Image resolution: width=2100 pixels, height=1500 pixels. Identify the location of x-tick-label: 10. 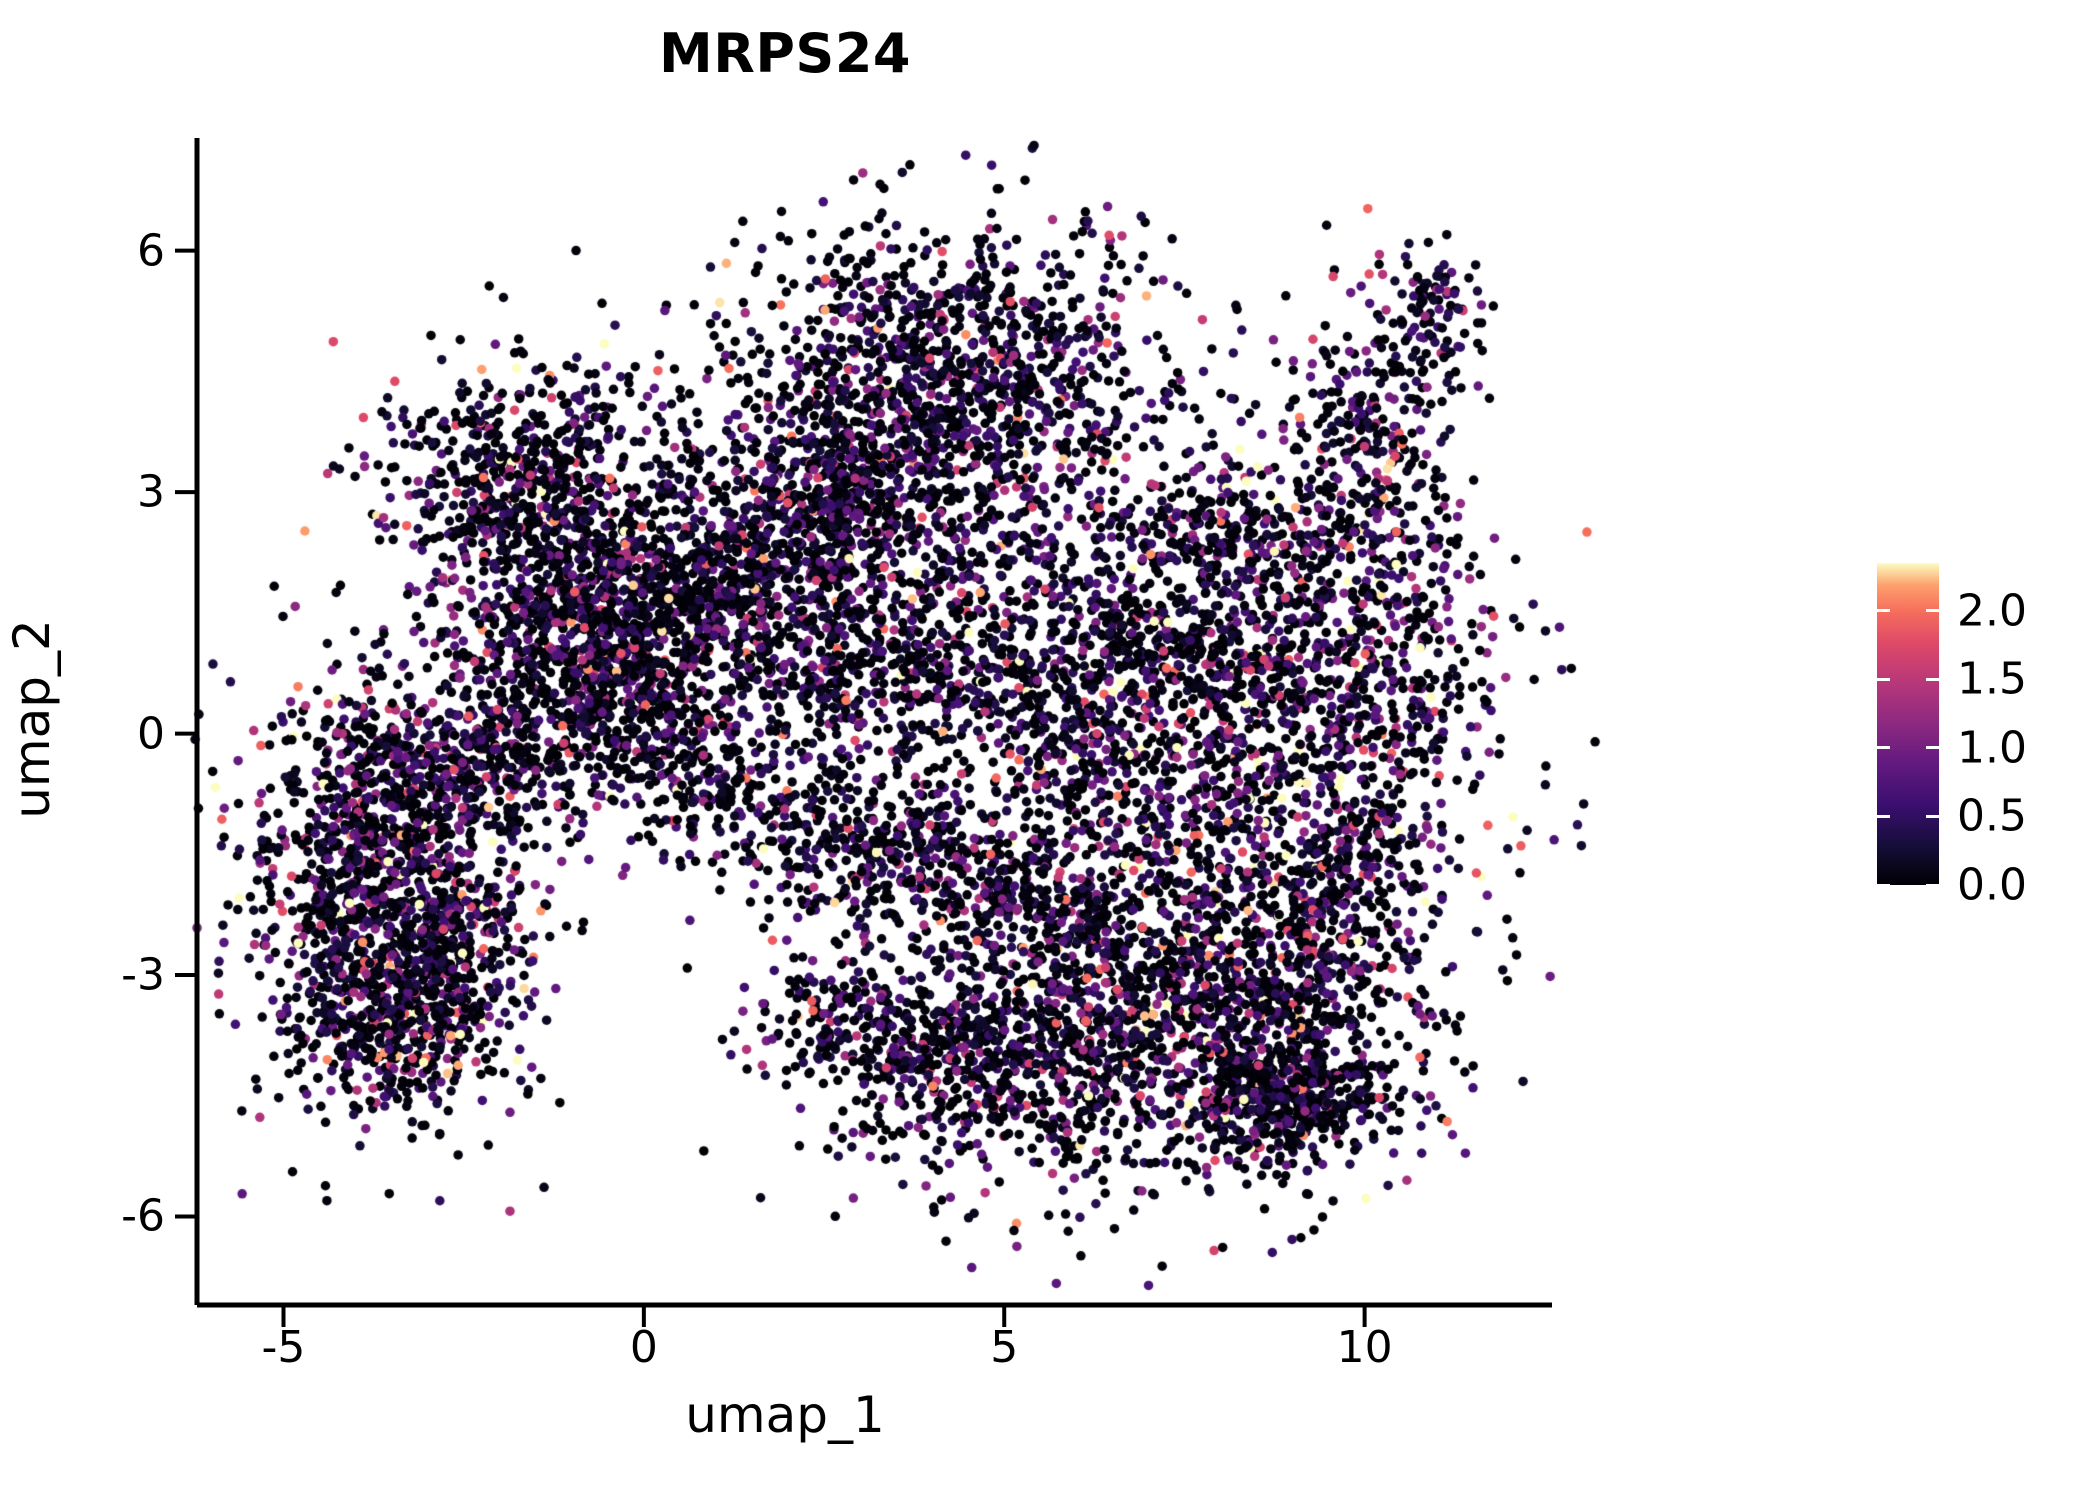
(1364, 1347).